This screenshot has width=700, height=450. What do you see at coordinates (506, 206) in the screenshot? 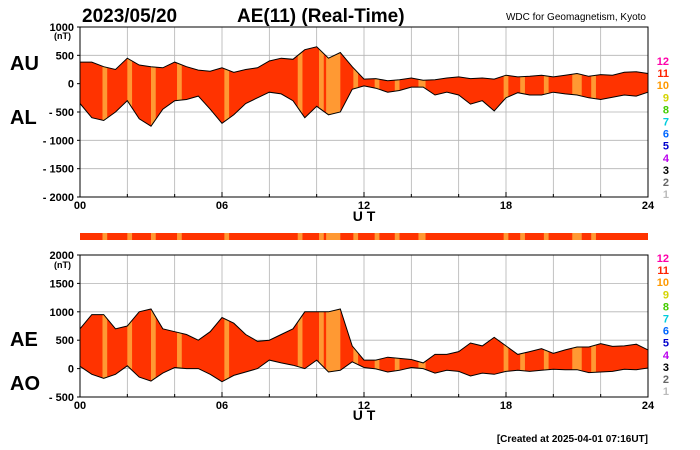
I see `au-al-x-tick-label: 18` at bounding box center [506, 206].